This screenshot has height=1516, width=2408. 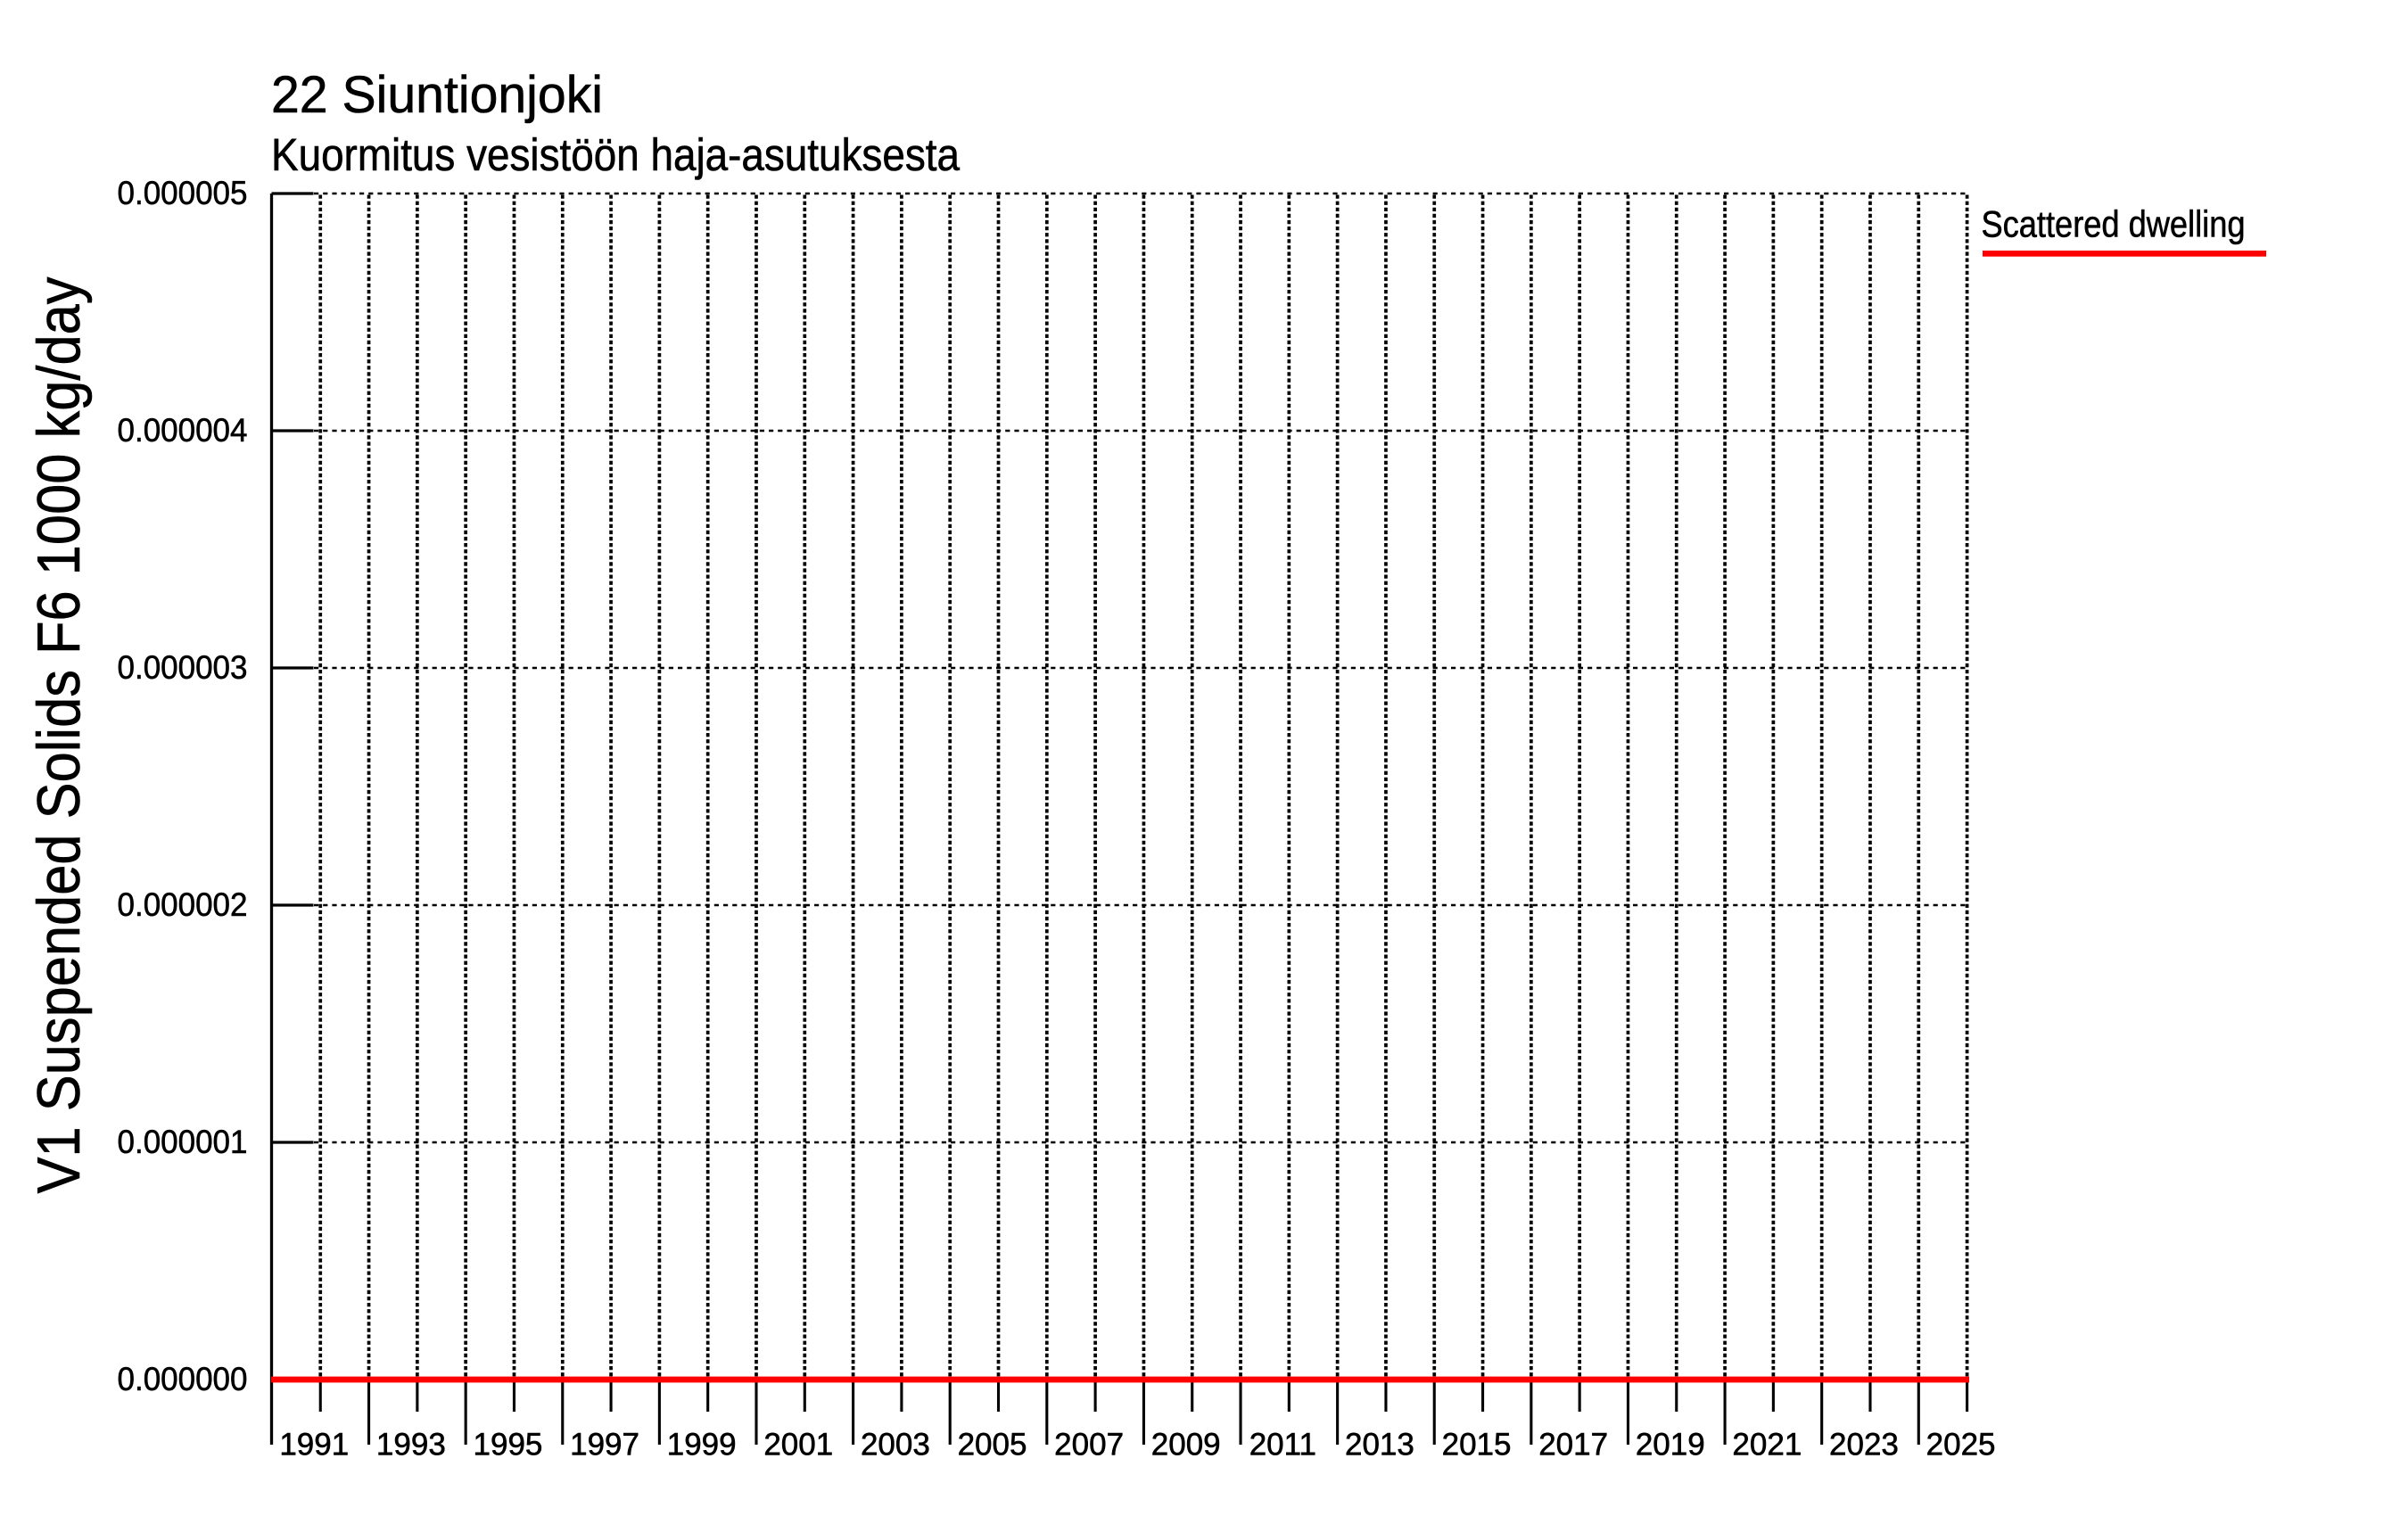 What do you see at coordinates (1282, 1445) in the screenshot?
I see `svg-text: 2011` at bounding box center [1282, 1445].